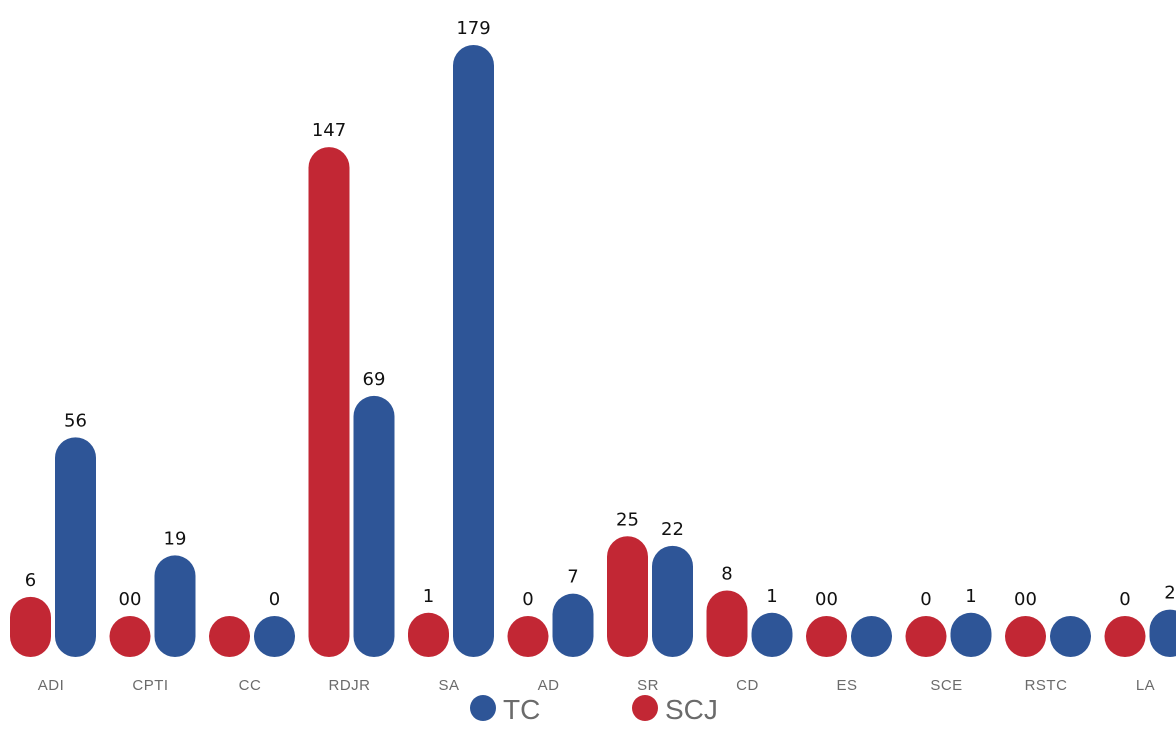  I want to click on value-label-scj-cpti: 00, so click(130, 599).